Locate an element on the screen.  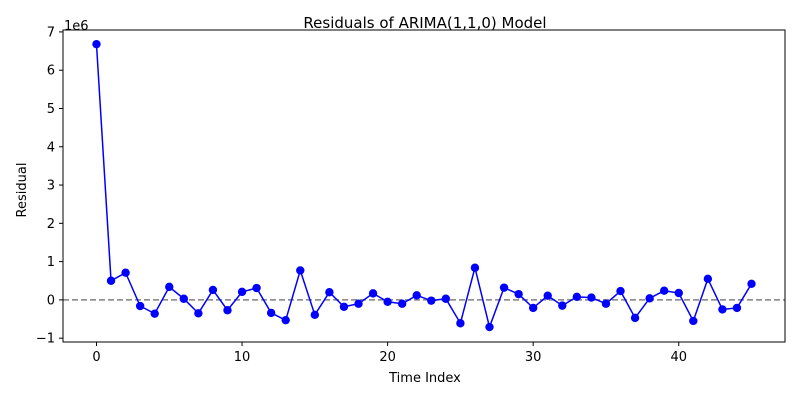
y-axis-offset-text: 1e6 is located at coordinates (76, 26).